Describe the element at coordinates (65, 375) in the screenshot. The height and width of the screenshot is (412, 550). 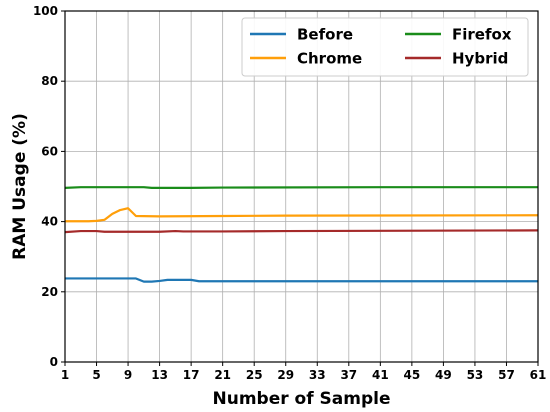
I see `x-tick-label: 1` at that location.